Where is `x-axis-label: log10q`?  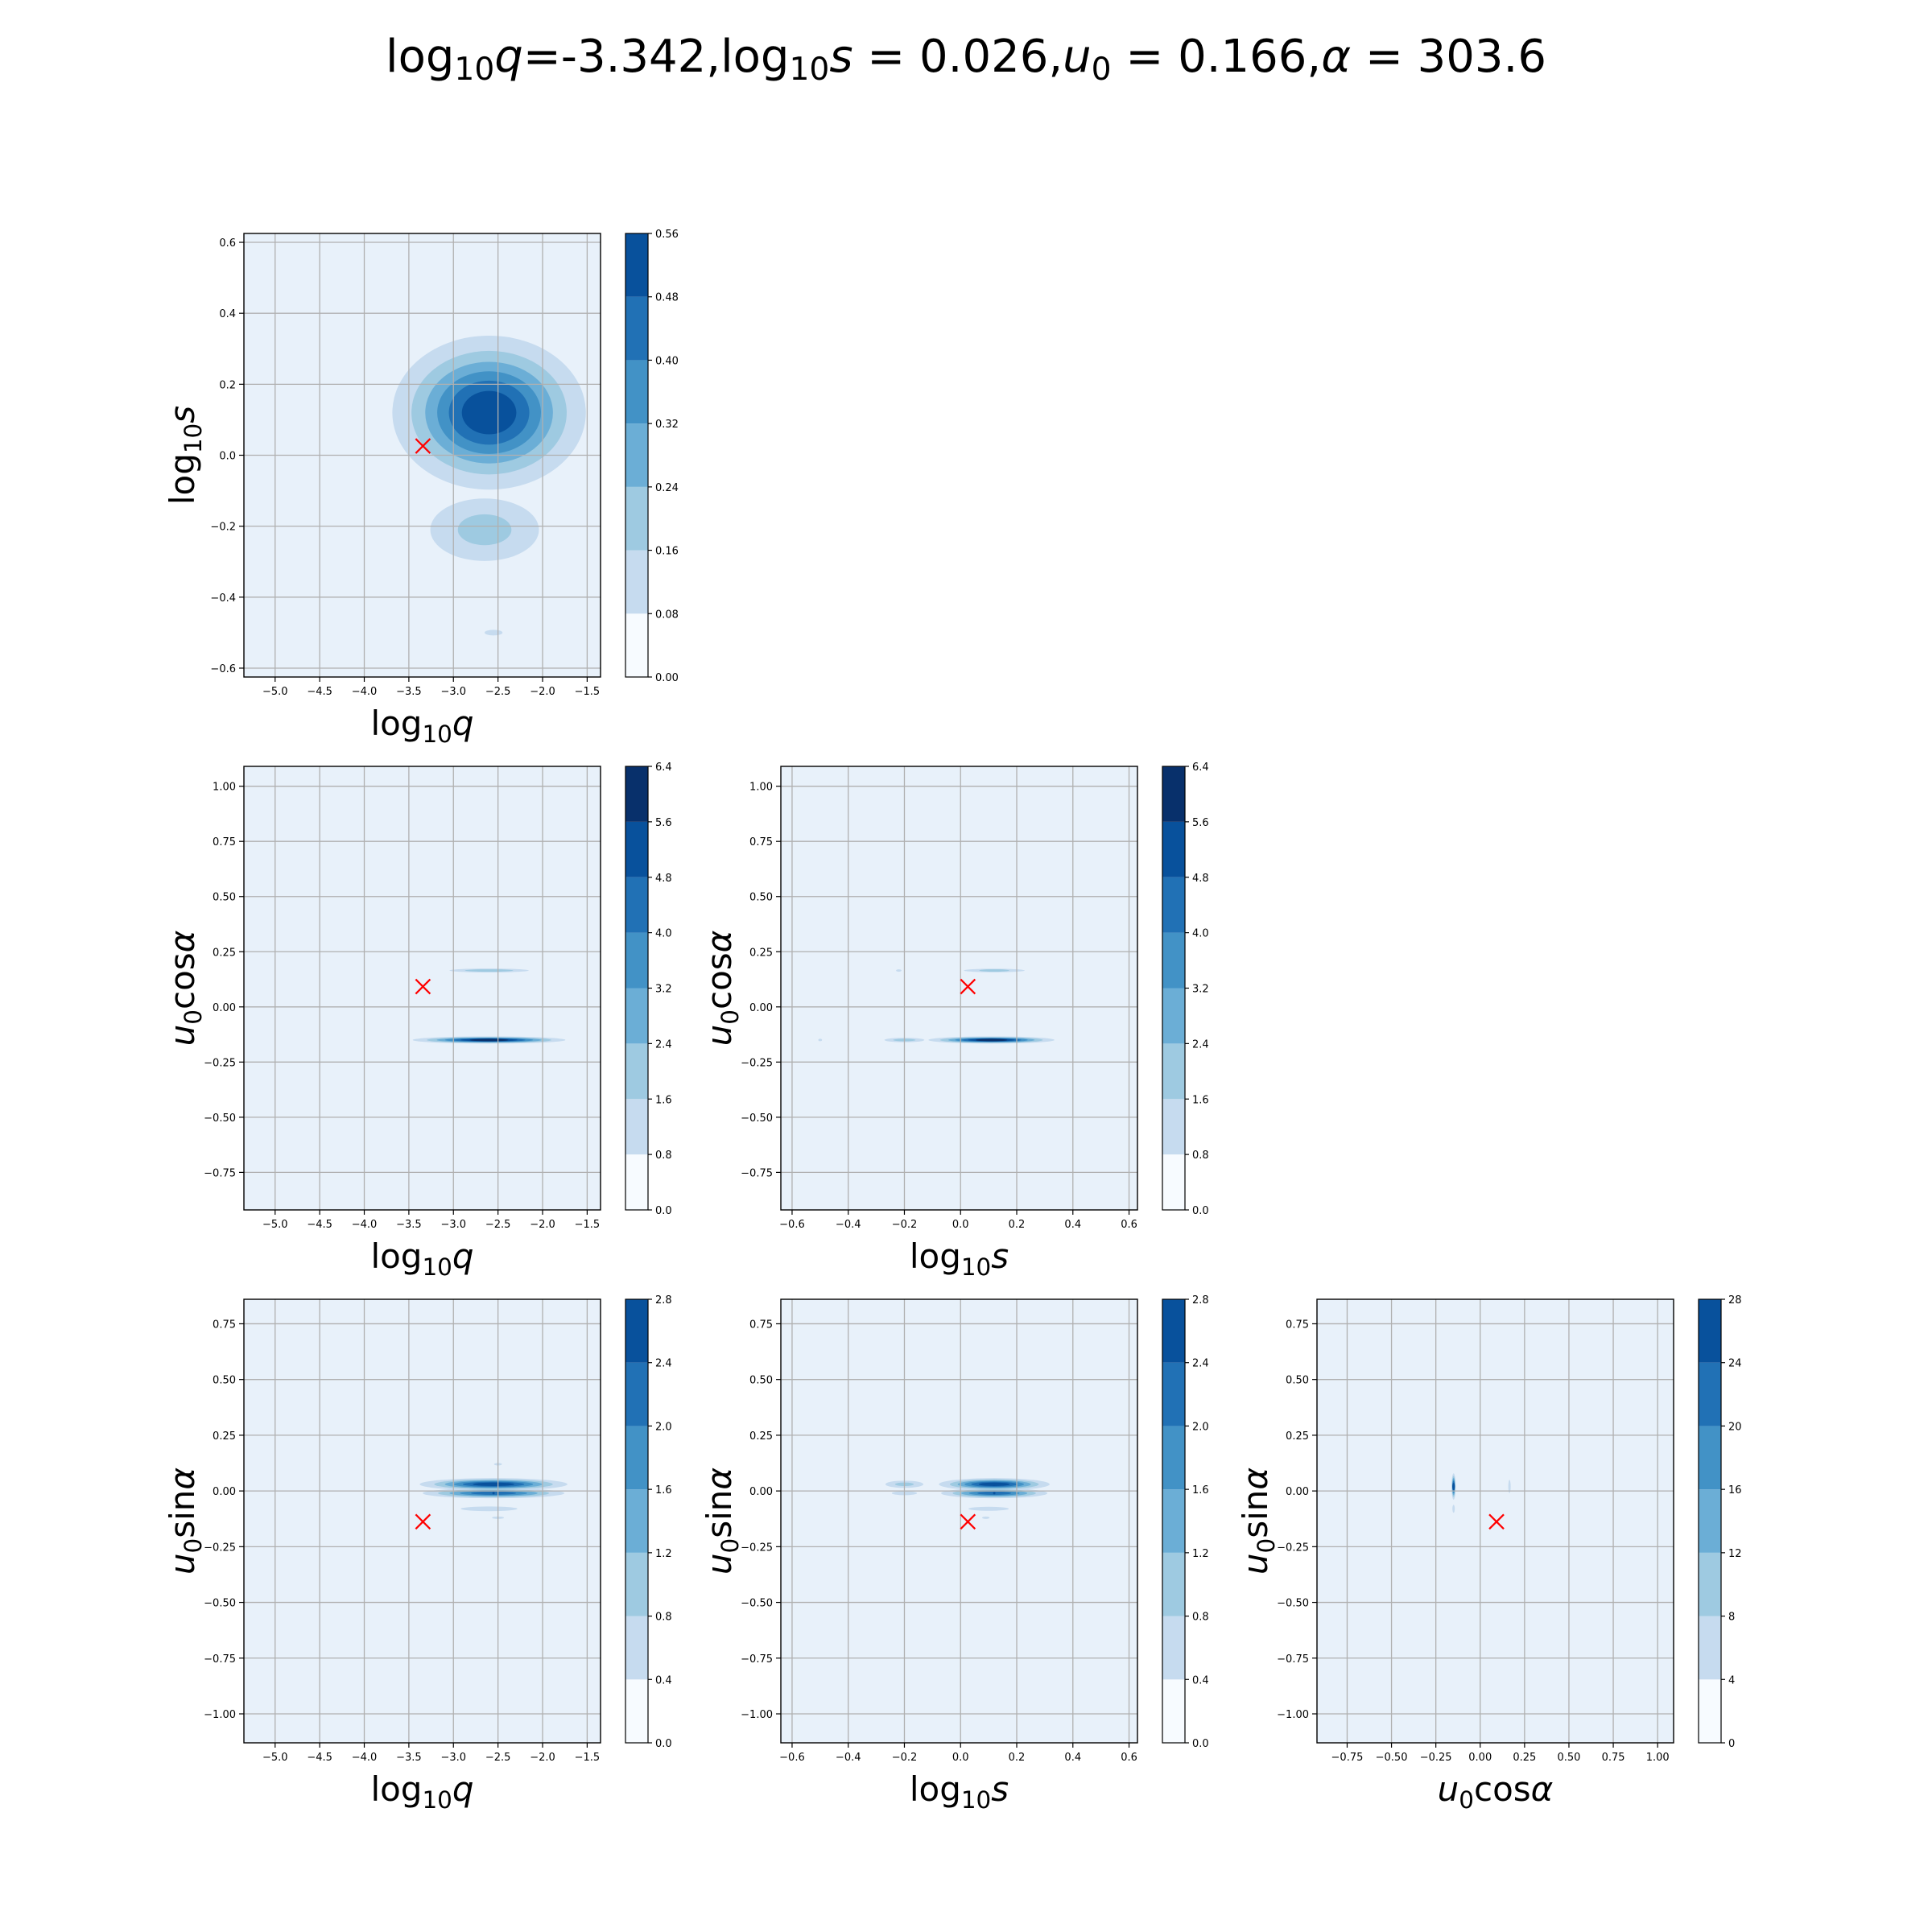 x-axis-label: log10q is located at coordinates (422, 1791).